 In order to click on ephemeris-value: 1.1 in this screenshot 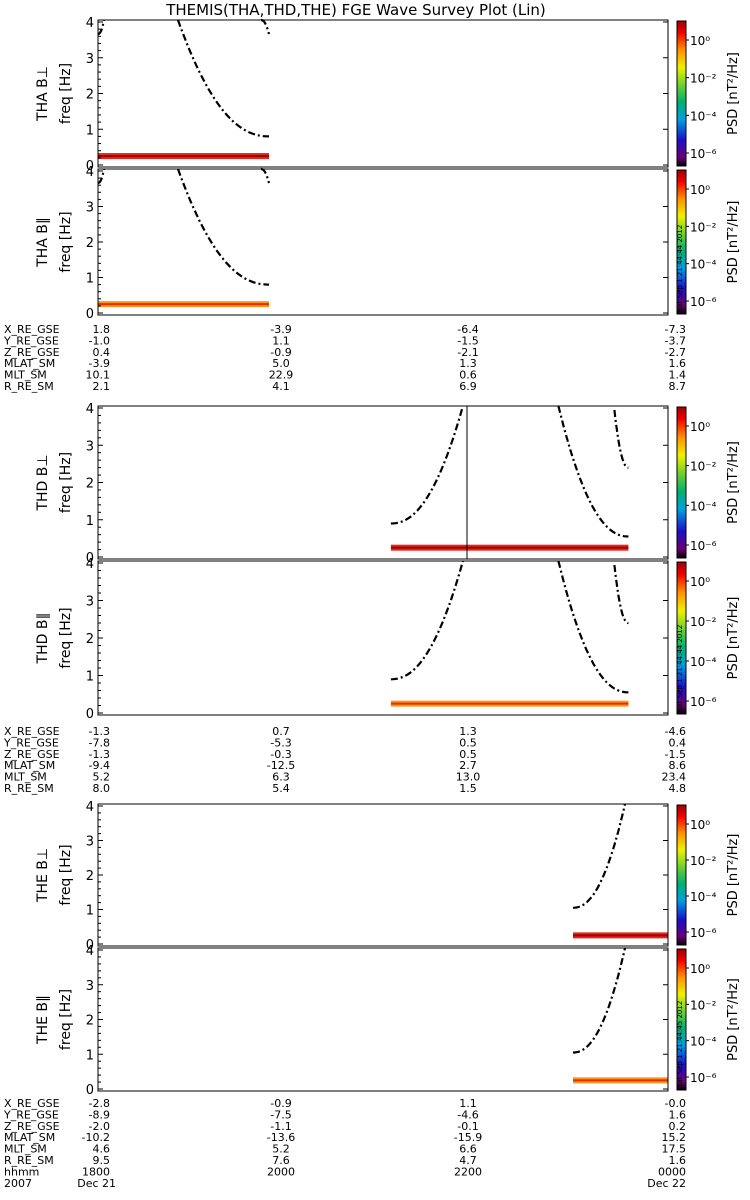, I will do `click(281, 340)`.